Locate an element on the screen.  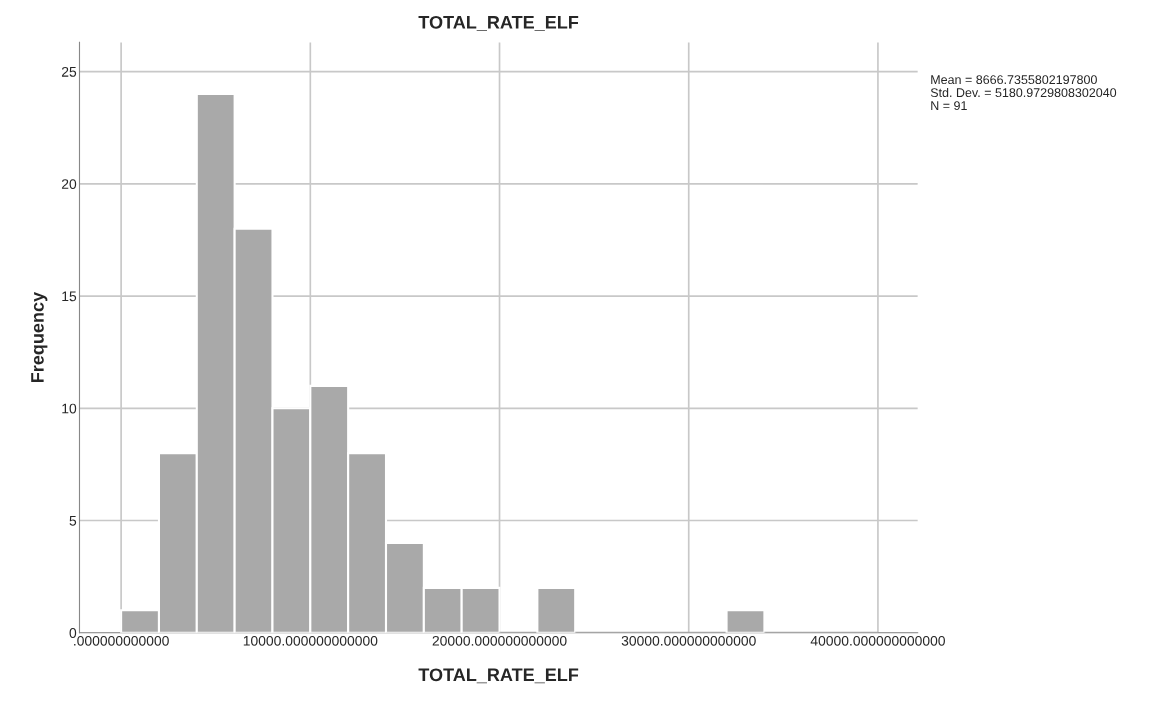
x-tick-label: 30000.000000000000 is located at coordinates (688, 640).